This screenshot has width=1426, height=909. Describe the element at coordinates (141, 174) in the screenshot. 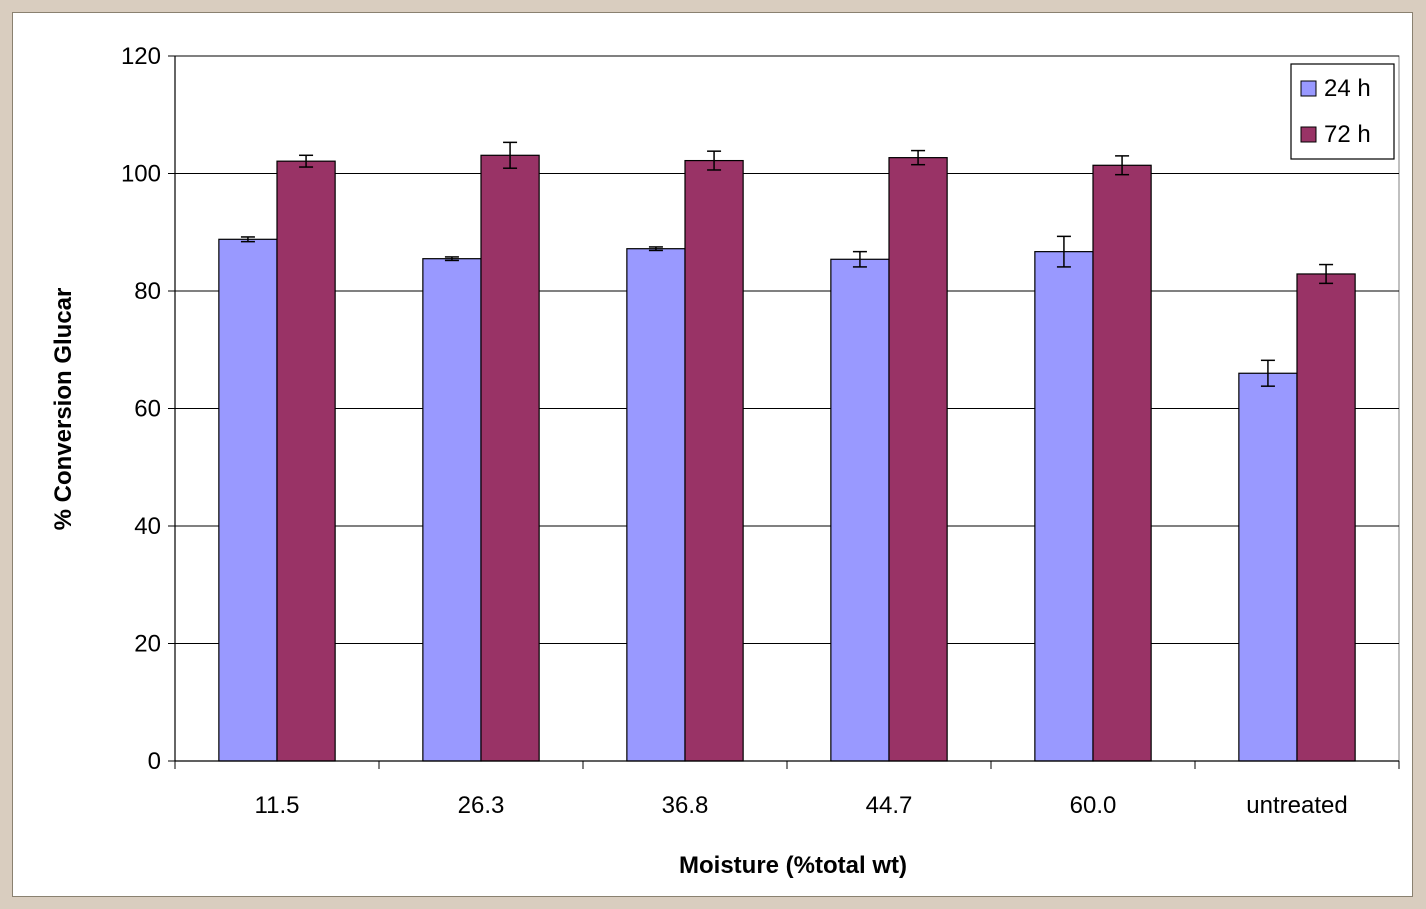

I see `y-tick-label: 100` at that location.